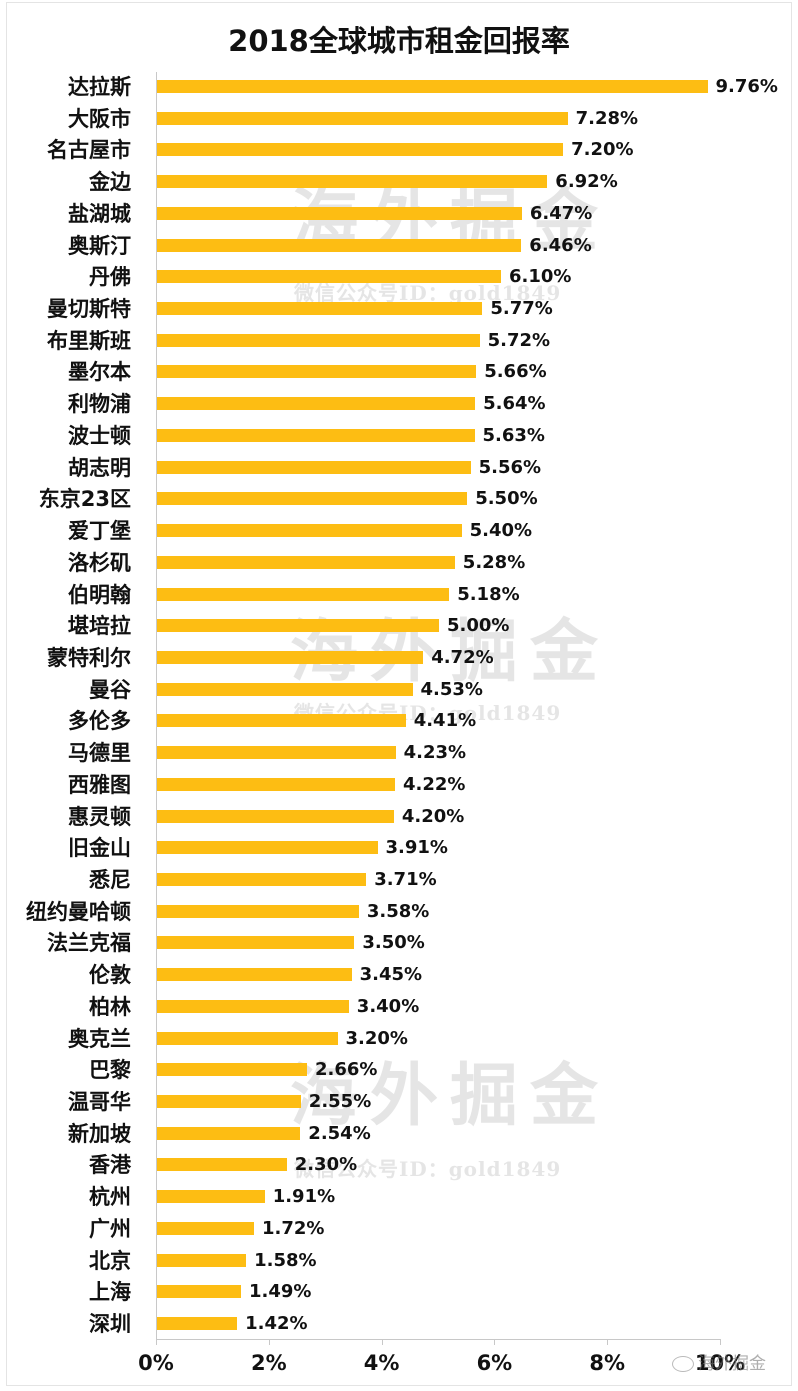 The width and height of the screenshot is (798, 1391). I want to click on value-label: 5.00%, so click(478, 626).